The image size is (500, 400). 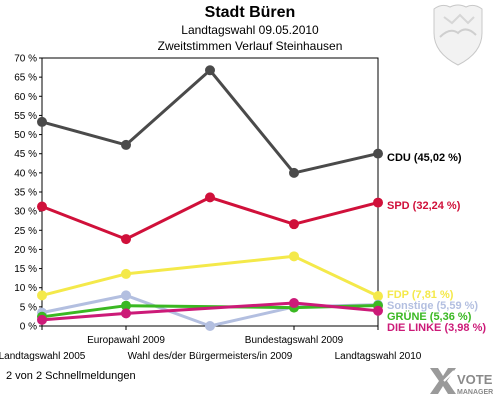 What do you see at coordinates (250, 46) in the screenshot?
I see `chart-subtitle-area: Zweitstimmen Verlauf Steinhausen` at bounding box center [250, 46].